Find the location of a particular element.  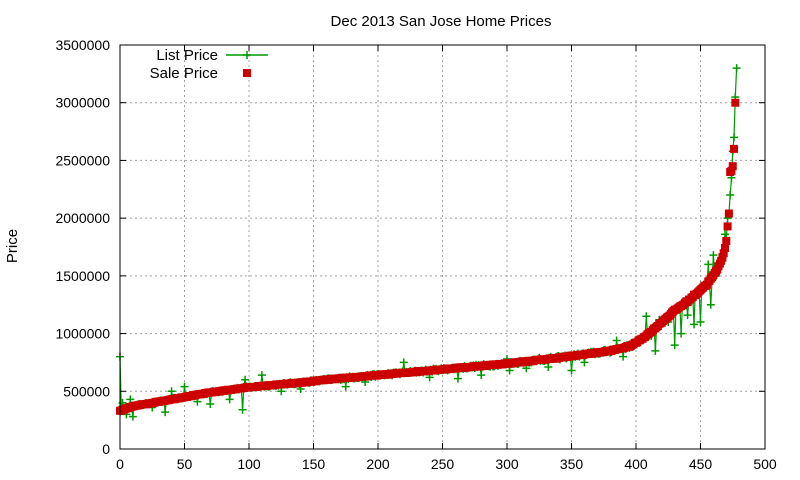

x-tick-label: 100 is located at coordinates (249, 464).